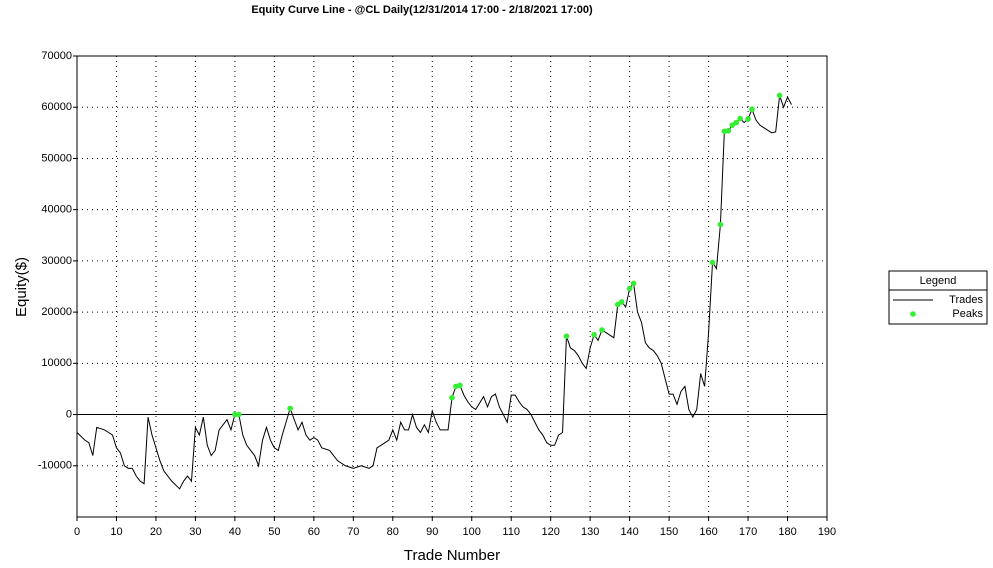 This screenshot has height=568, width=993. What do you see at coordinates (452, 555) in the screenshot?
I see `x-axis-label: Trade Number` at bounding box center [452, 555].